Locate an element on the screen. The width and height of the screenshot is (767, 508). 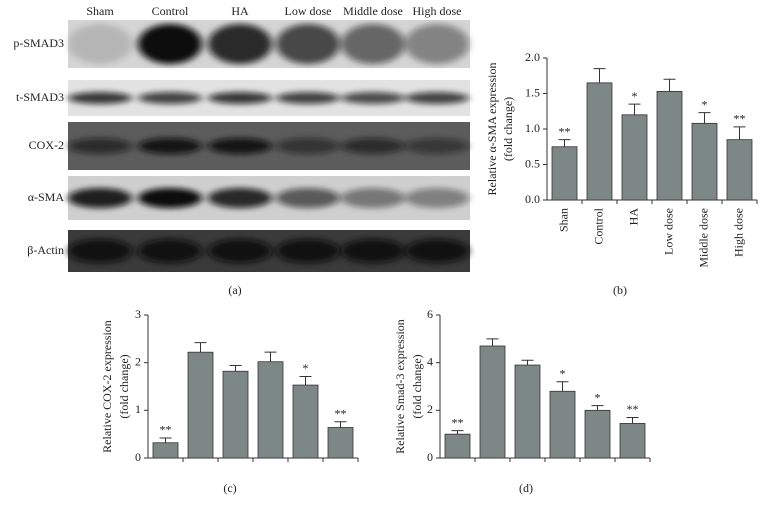
y-tick-label: 3 is located at coordinates (138, 314).